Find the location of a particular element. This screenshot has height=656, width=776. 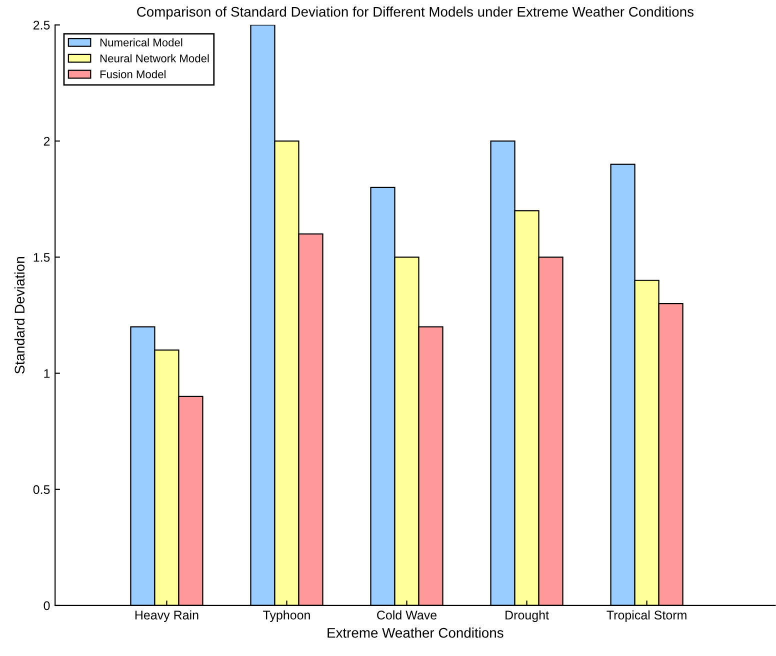

y-tick-label: 0 is located at coordinates (47, 605).